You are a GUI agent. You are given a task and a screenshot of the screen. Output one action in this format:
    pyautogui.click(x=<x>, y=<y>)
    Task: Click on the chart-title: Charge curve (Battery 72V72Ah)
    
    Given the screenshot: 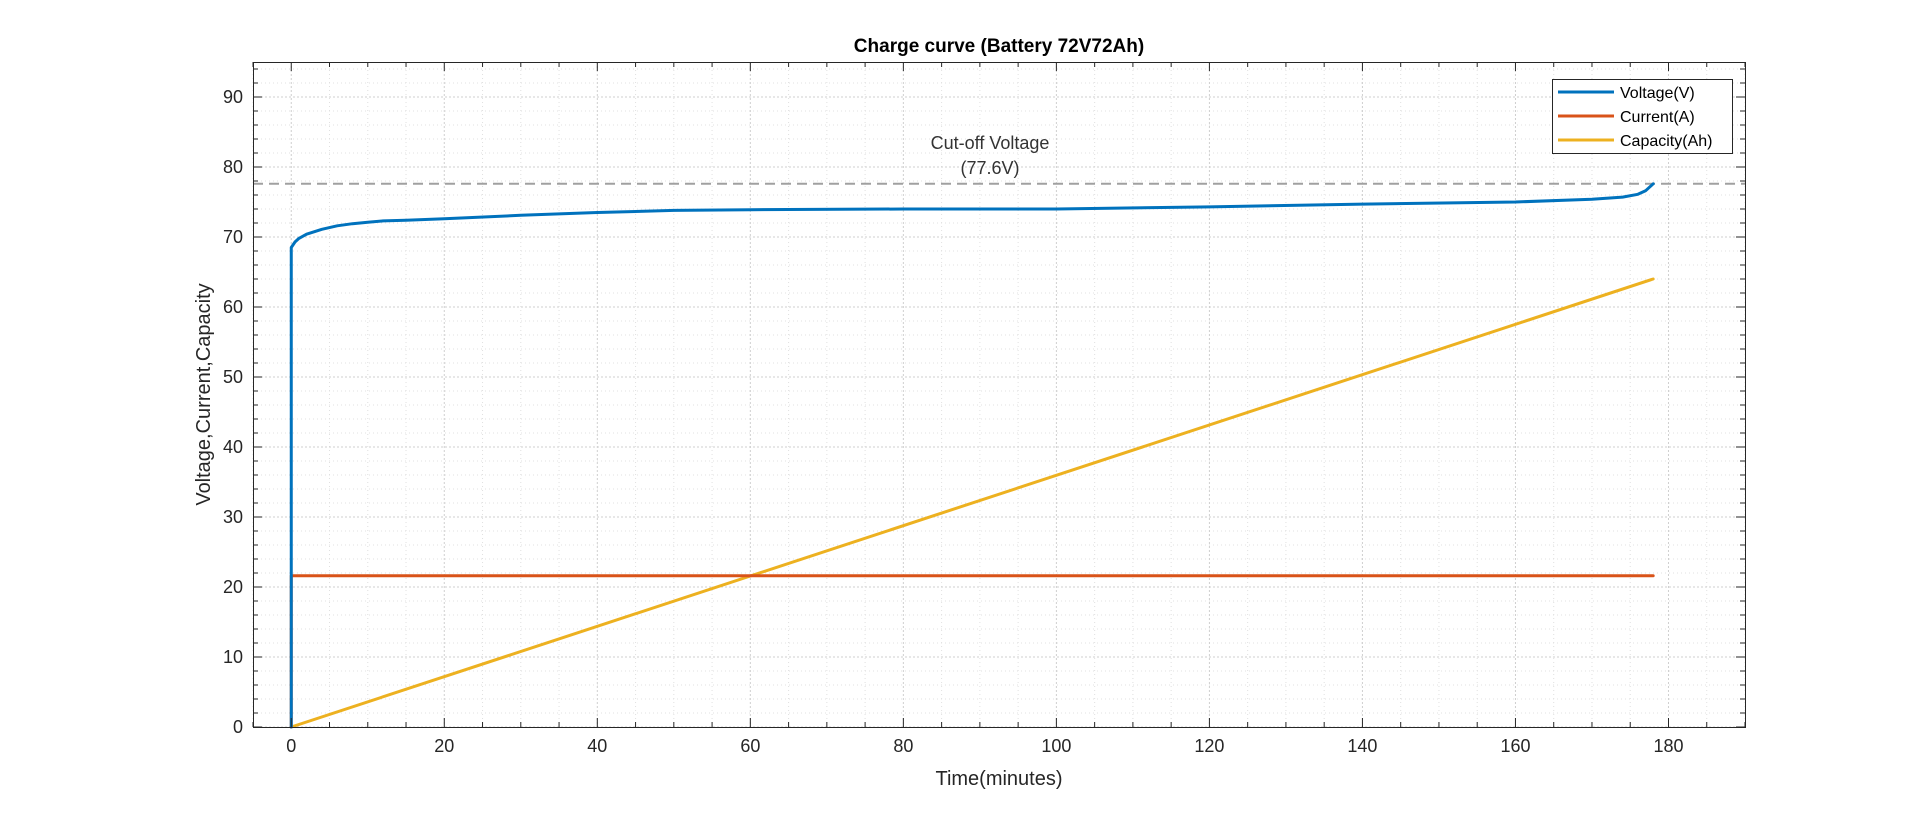 What is the action you would take?
    pyautogui.click(x=999, y=46)
    